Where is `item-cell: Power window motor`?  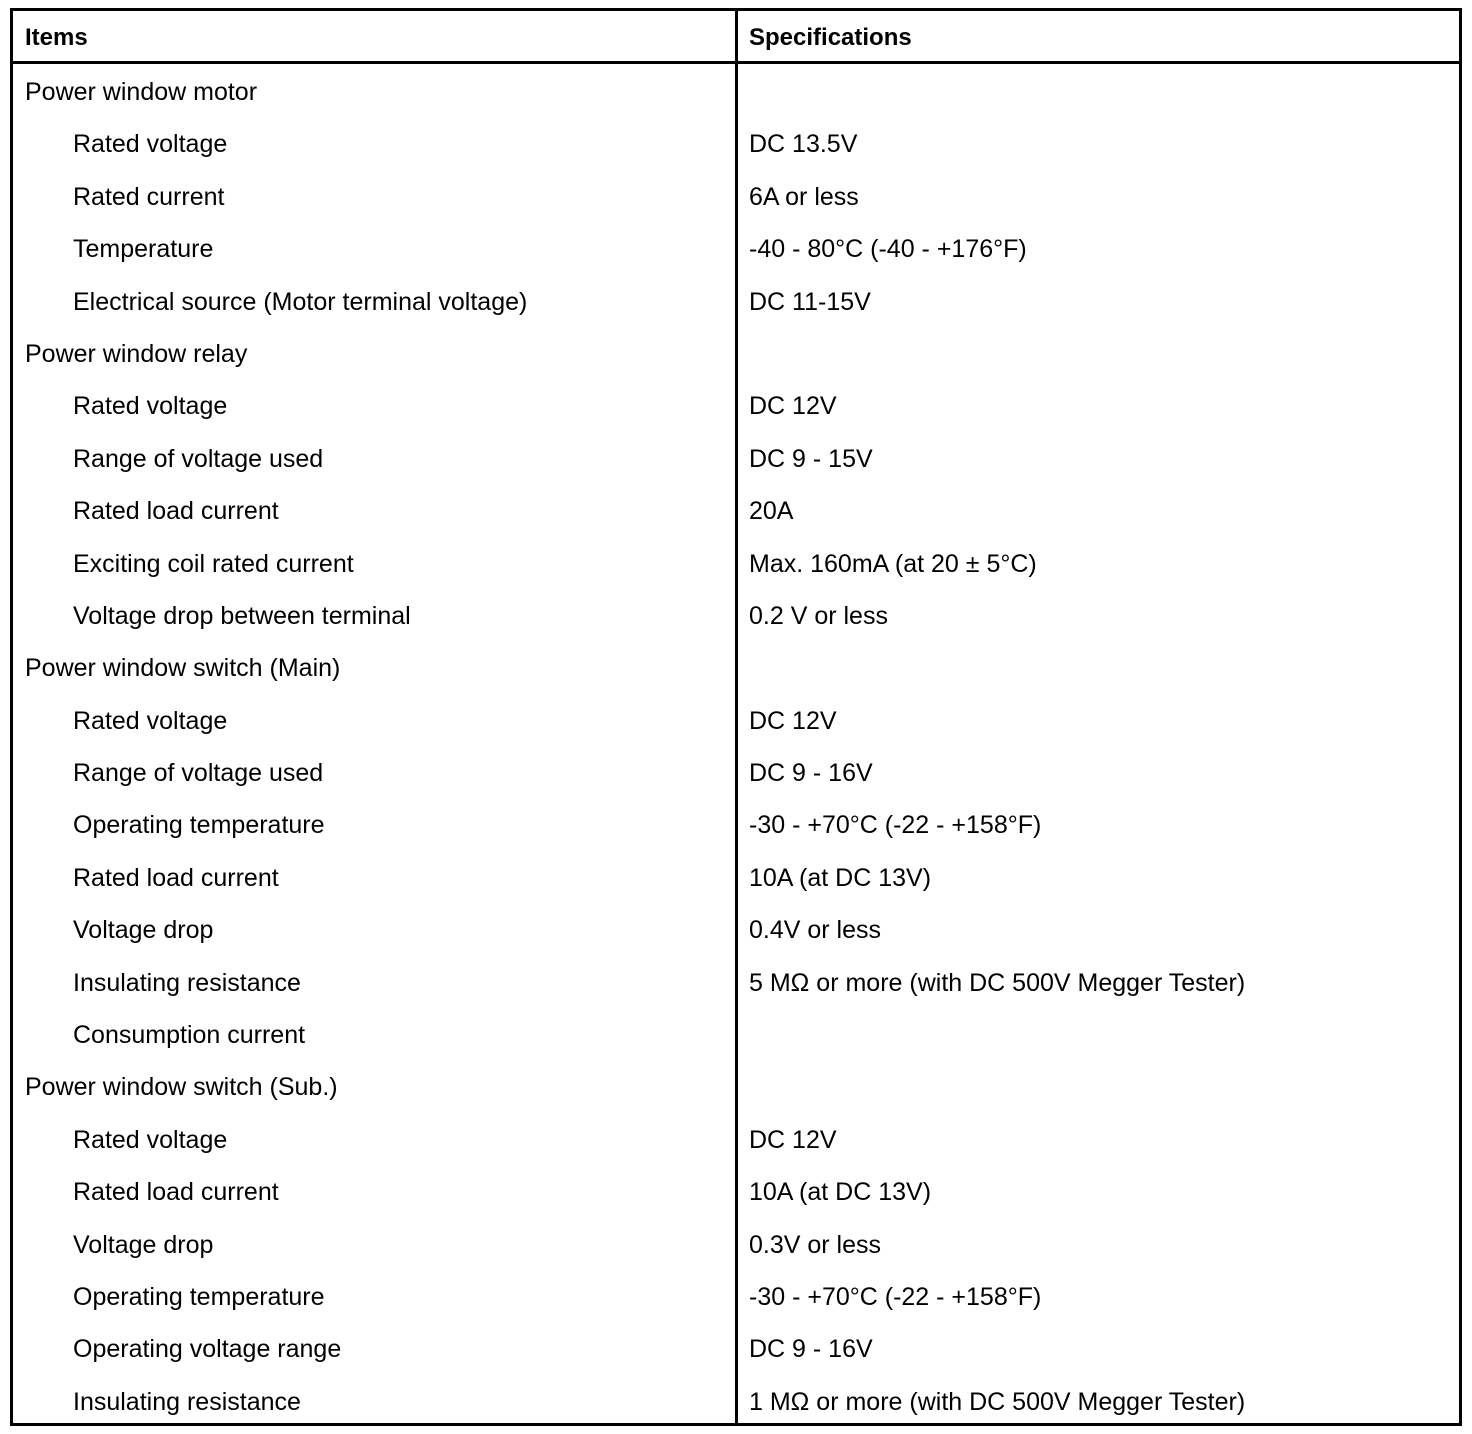
item-cell: Power window motor is located at coordinates (141, 92).